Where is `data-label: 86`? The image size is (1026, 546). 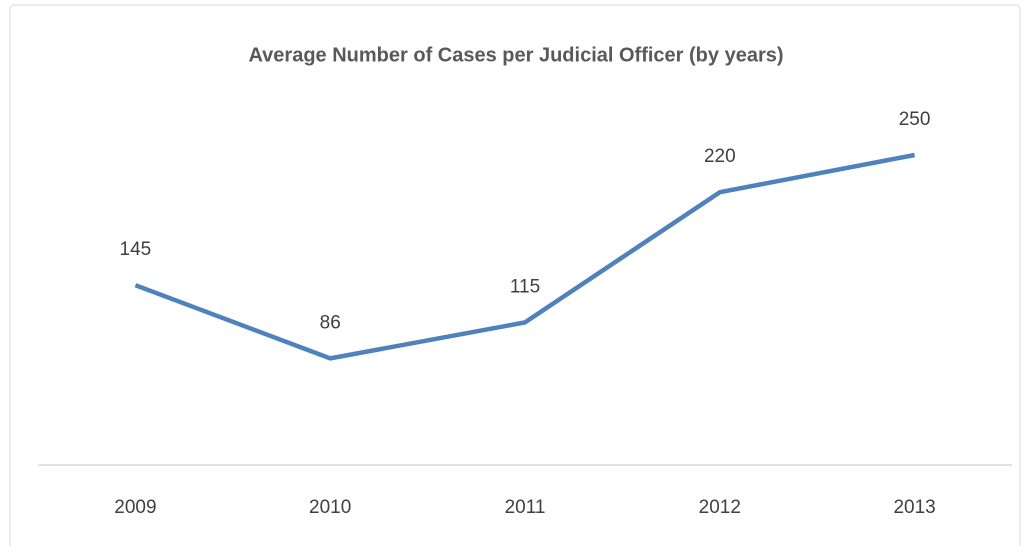 data-label: 86 is located at coordinates (330, 322).